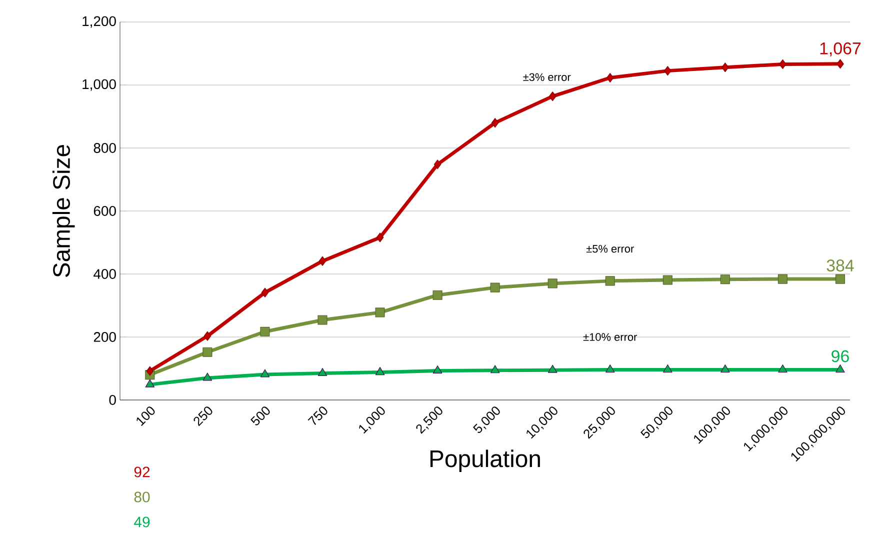 Image resolution: width=880 pixels, height=535 pixels. Describe the element at coordinates (260, 416) in the screenshot. I see `x-tick-label: 500` at that location.